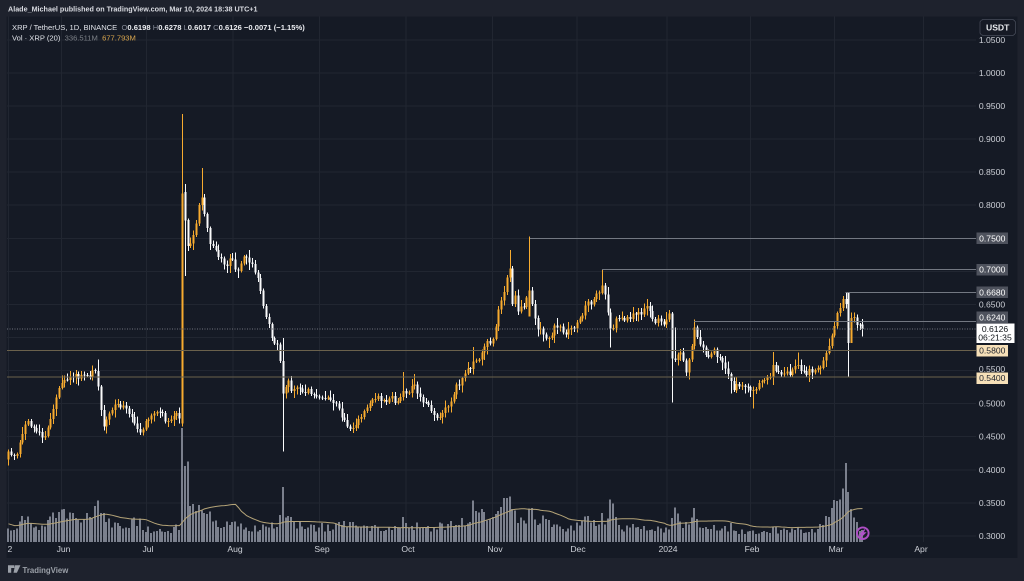  I want to click on svg-text: 0.6500, so click(992, 304).